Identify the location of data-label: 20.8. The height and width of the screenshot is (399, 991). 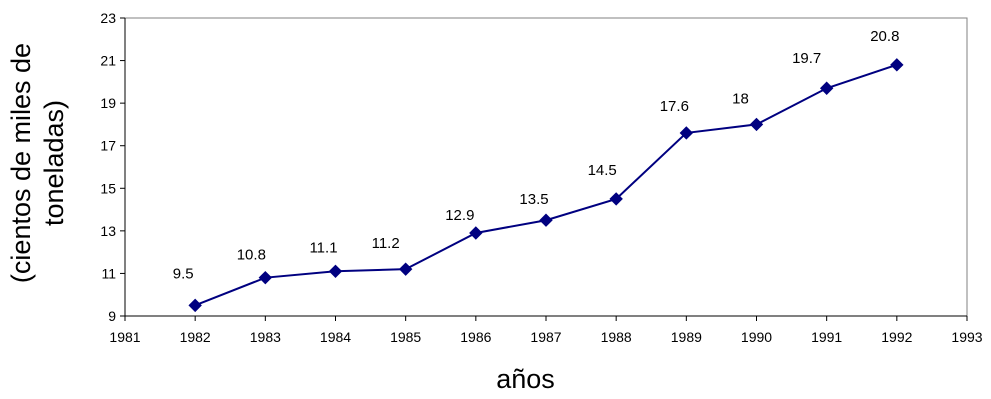
(884, 36).